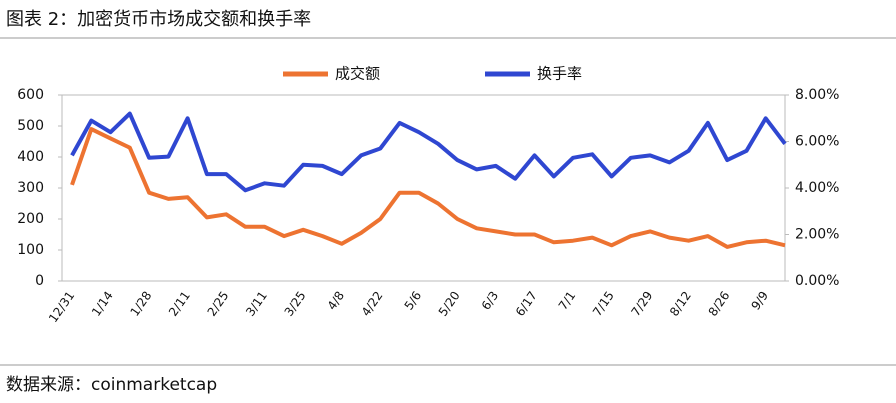  What do you see at coordinates (102, 304) in the screenshot?
I see `x-tick-label: 1/14` at bounding box center [102, 304].